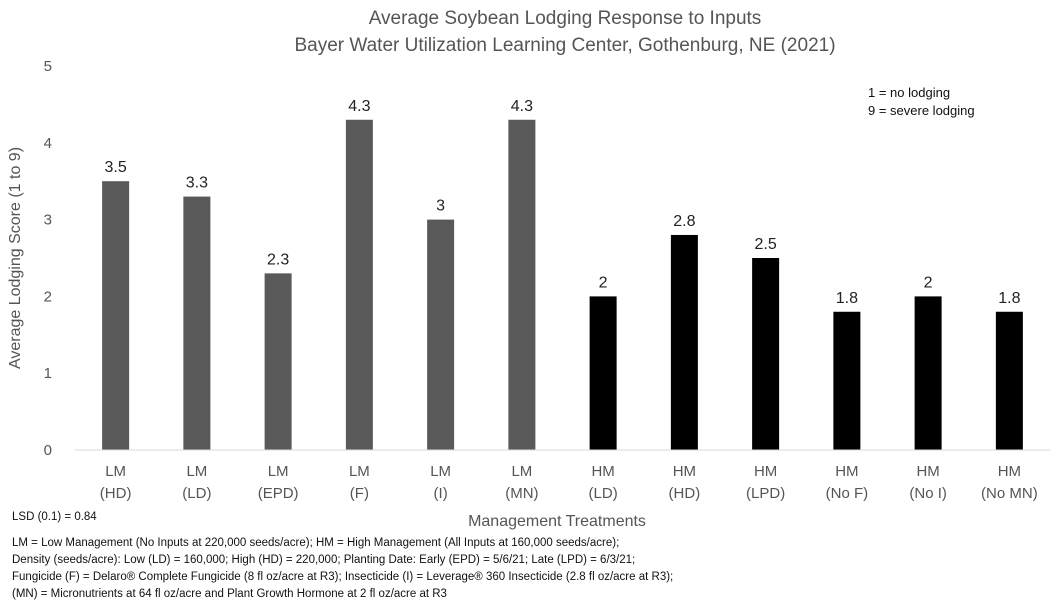  I want to click on y-axis-title: Average Lodging Score (1 to 9), so click(15, 258).